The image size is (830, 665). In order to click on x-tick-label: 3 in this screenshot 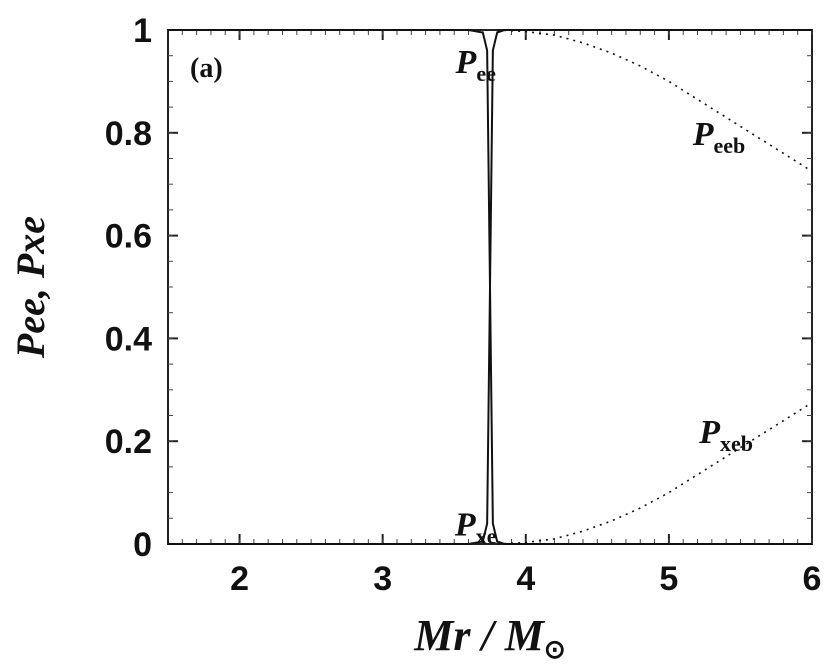, I will do `click(382, 579)`.